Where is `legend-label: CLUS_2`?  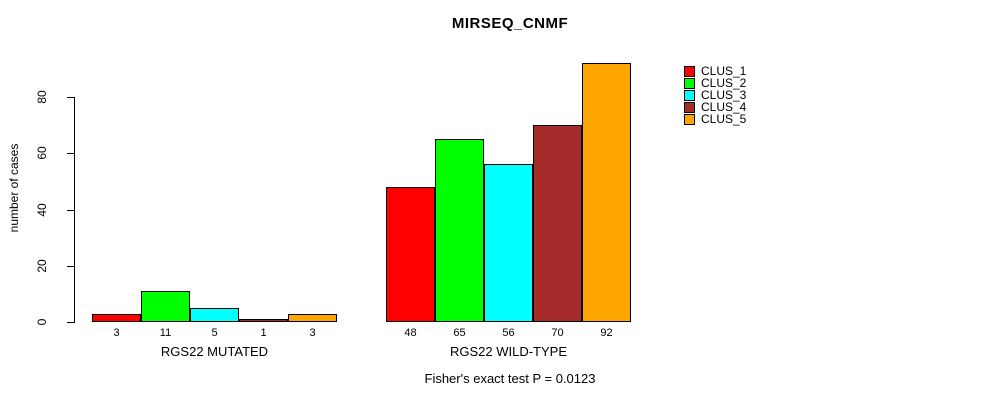
legend-label: CLUS_2 is located at coordinates (724, 83).